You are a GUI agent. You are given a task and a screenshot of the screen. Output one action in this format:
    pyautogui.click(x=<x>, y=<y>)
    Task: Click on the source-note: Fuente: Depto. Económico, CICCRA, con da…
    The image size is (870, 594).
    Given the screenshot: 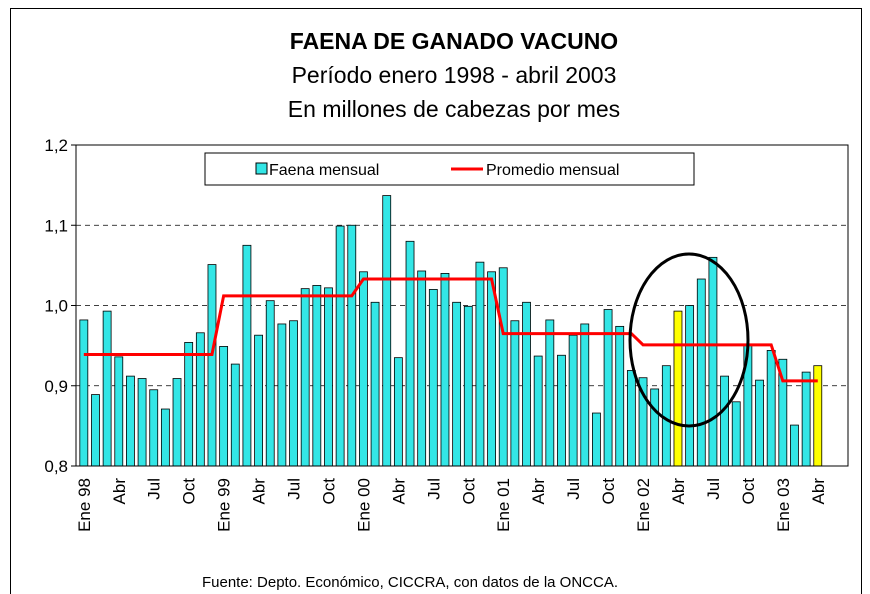 What is the action you would take?
    pyautogui.click(x=410, y=582)
    